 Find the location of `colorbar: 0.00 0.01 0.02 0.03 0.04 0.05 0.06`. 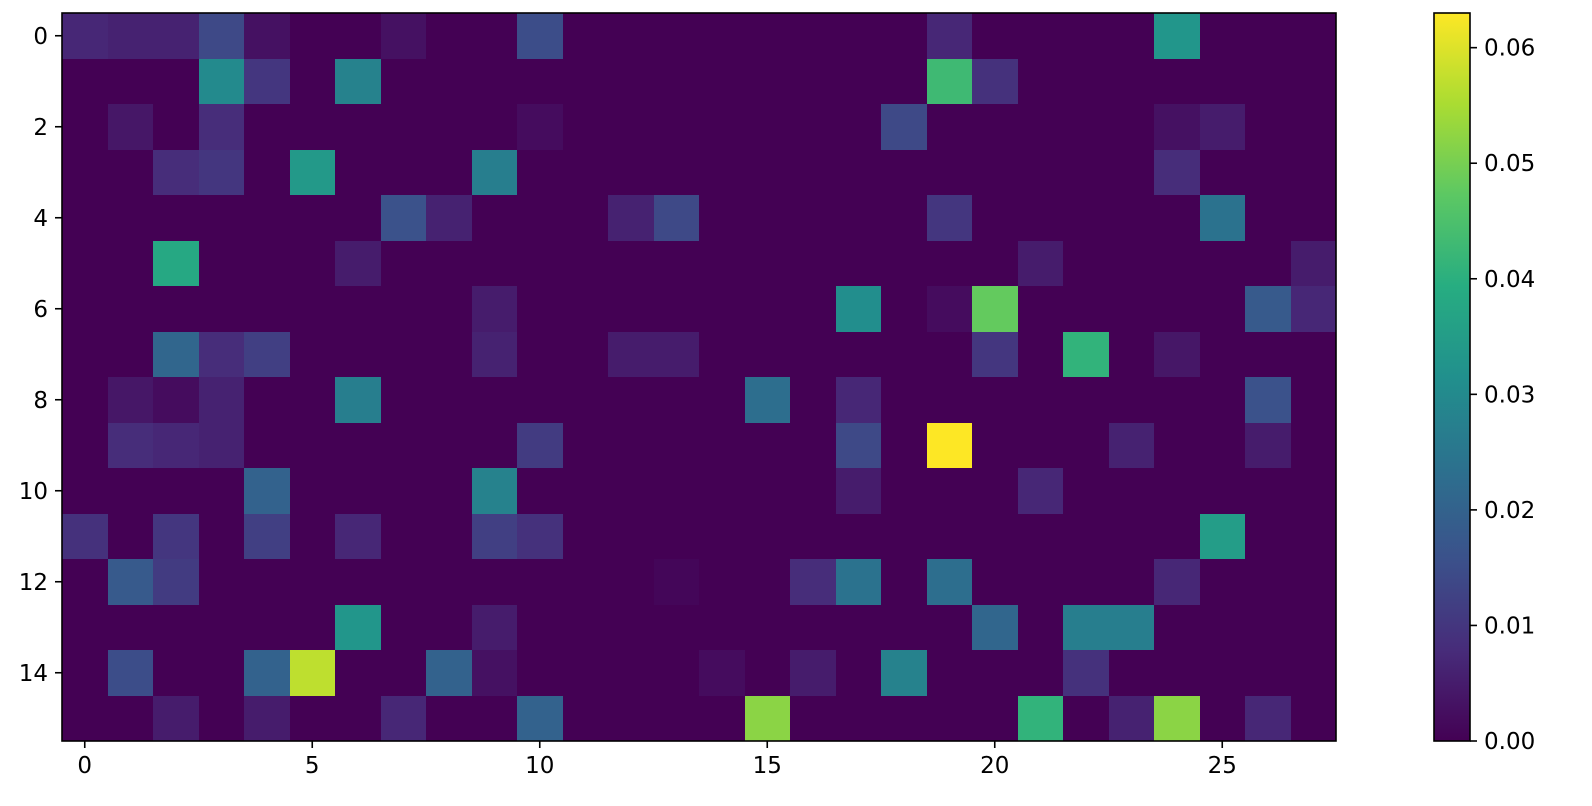

colorbar: 0.00 0.01 0.02 0.03 0.04 0.05 0.06 is located at coordinates (1484, 383).